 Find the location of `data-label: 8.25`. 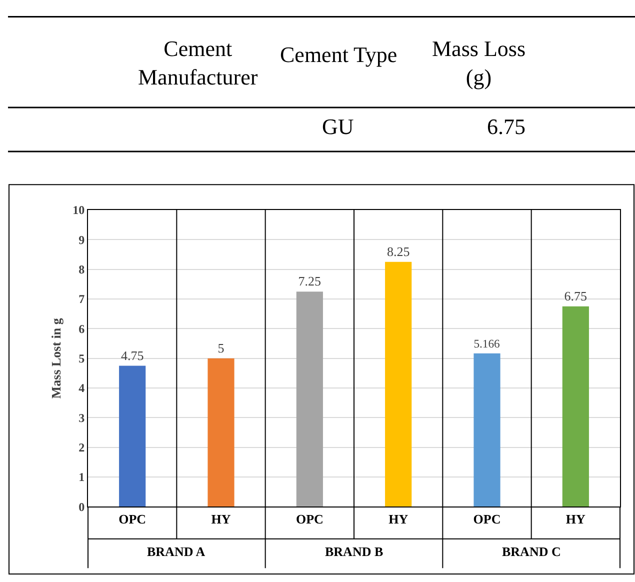

data-label: 8.25 is located at coordinates (398, 251).